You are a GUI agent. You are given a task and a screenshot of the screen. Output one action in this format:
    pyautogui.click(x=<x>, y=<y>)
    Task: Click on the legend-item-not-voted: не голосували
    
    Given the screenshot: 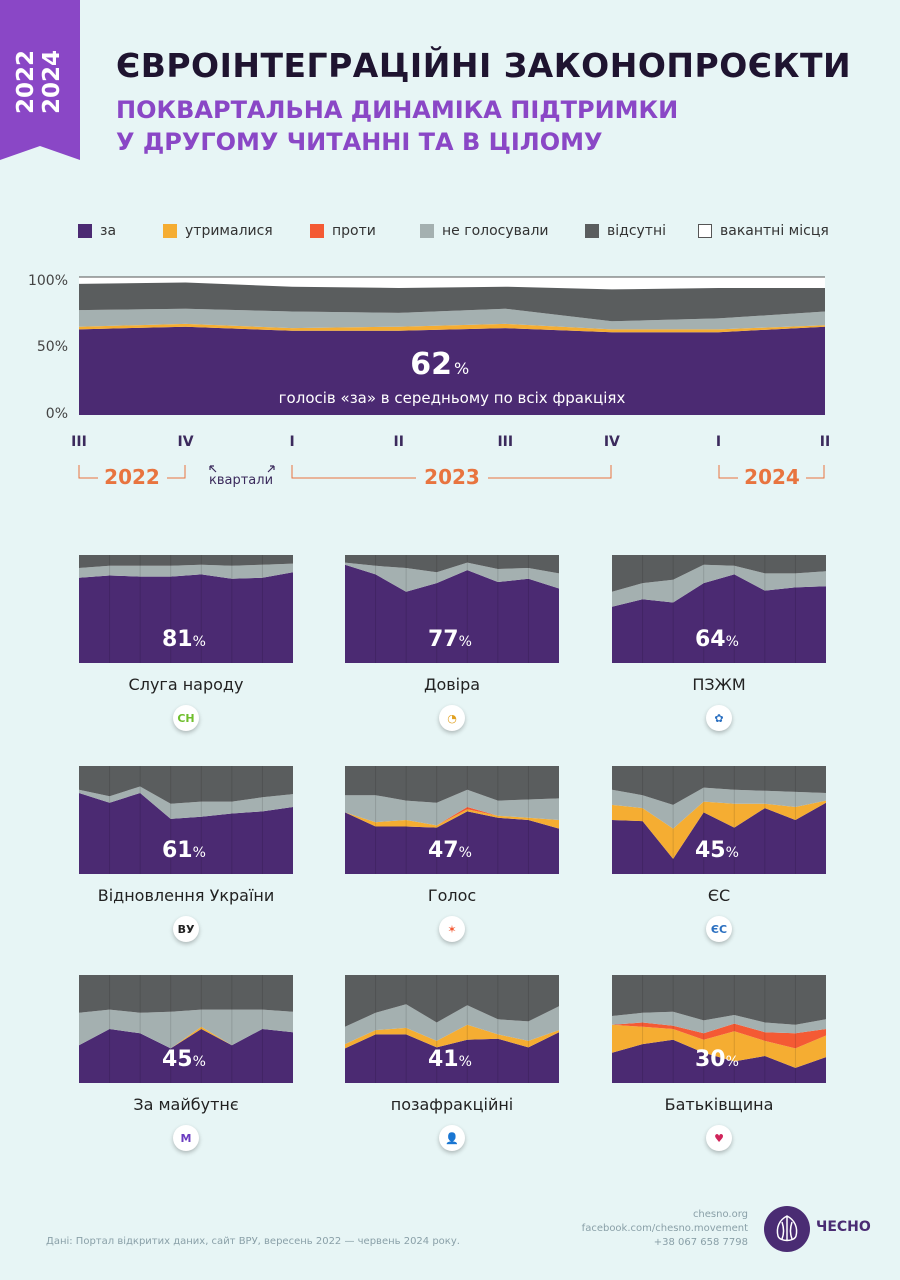 What is the action you would take?
    pyautogui.click(x=484, y=231)
    